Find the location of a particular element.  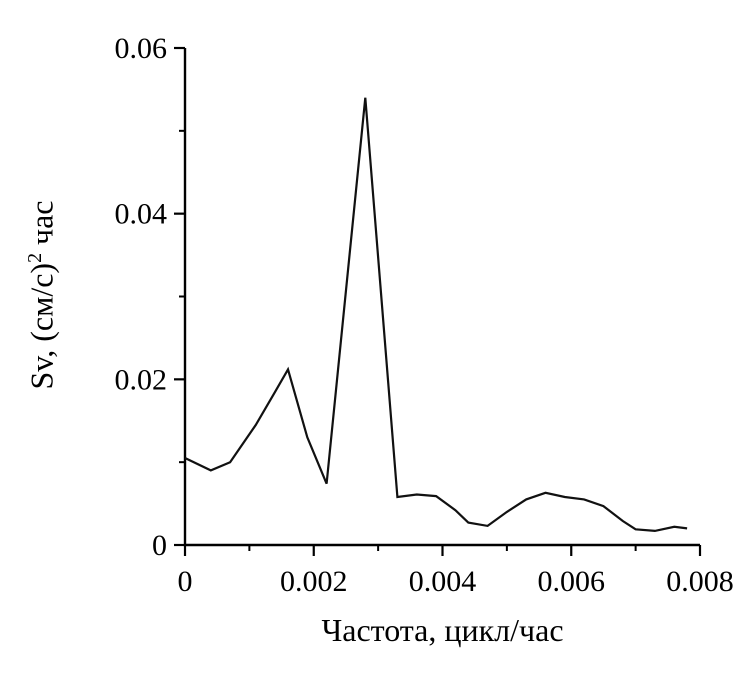

x-tick-label: 0.004 is located at coordinates (443, 581).